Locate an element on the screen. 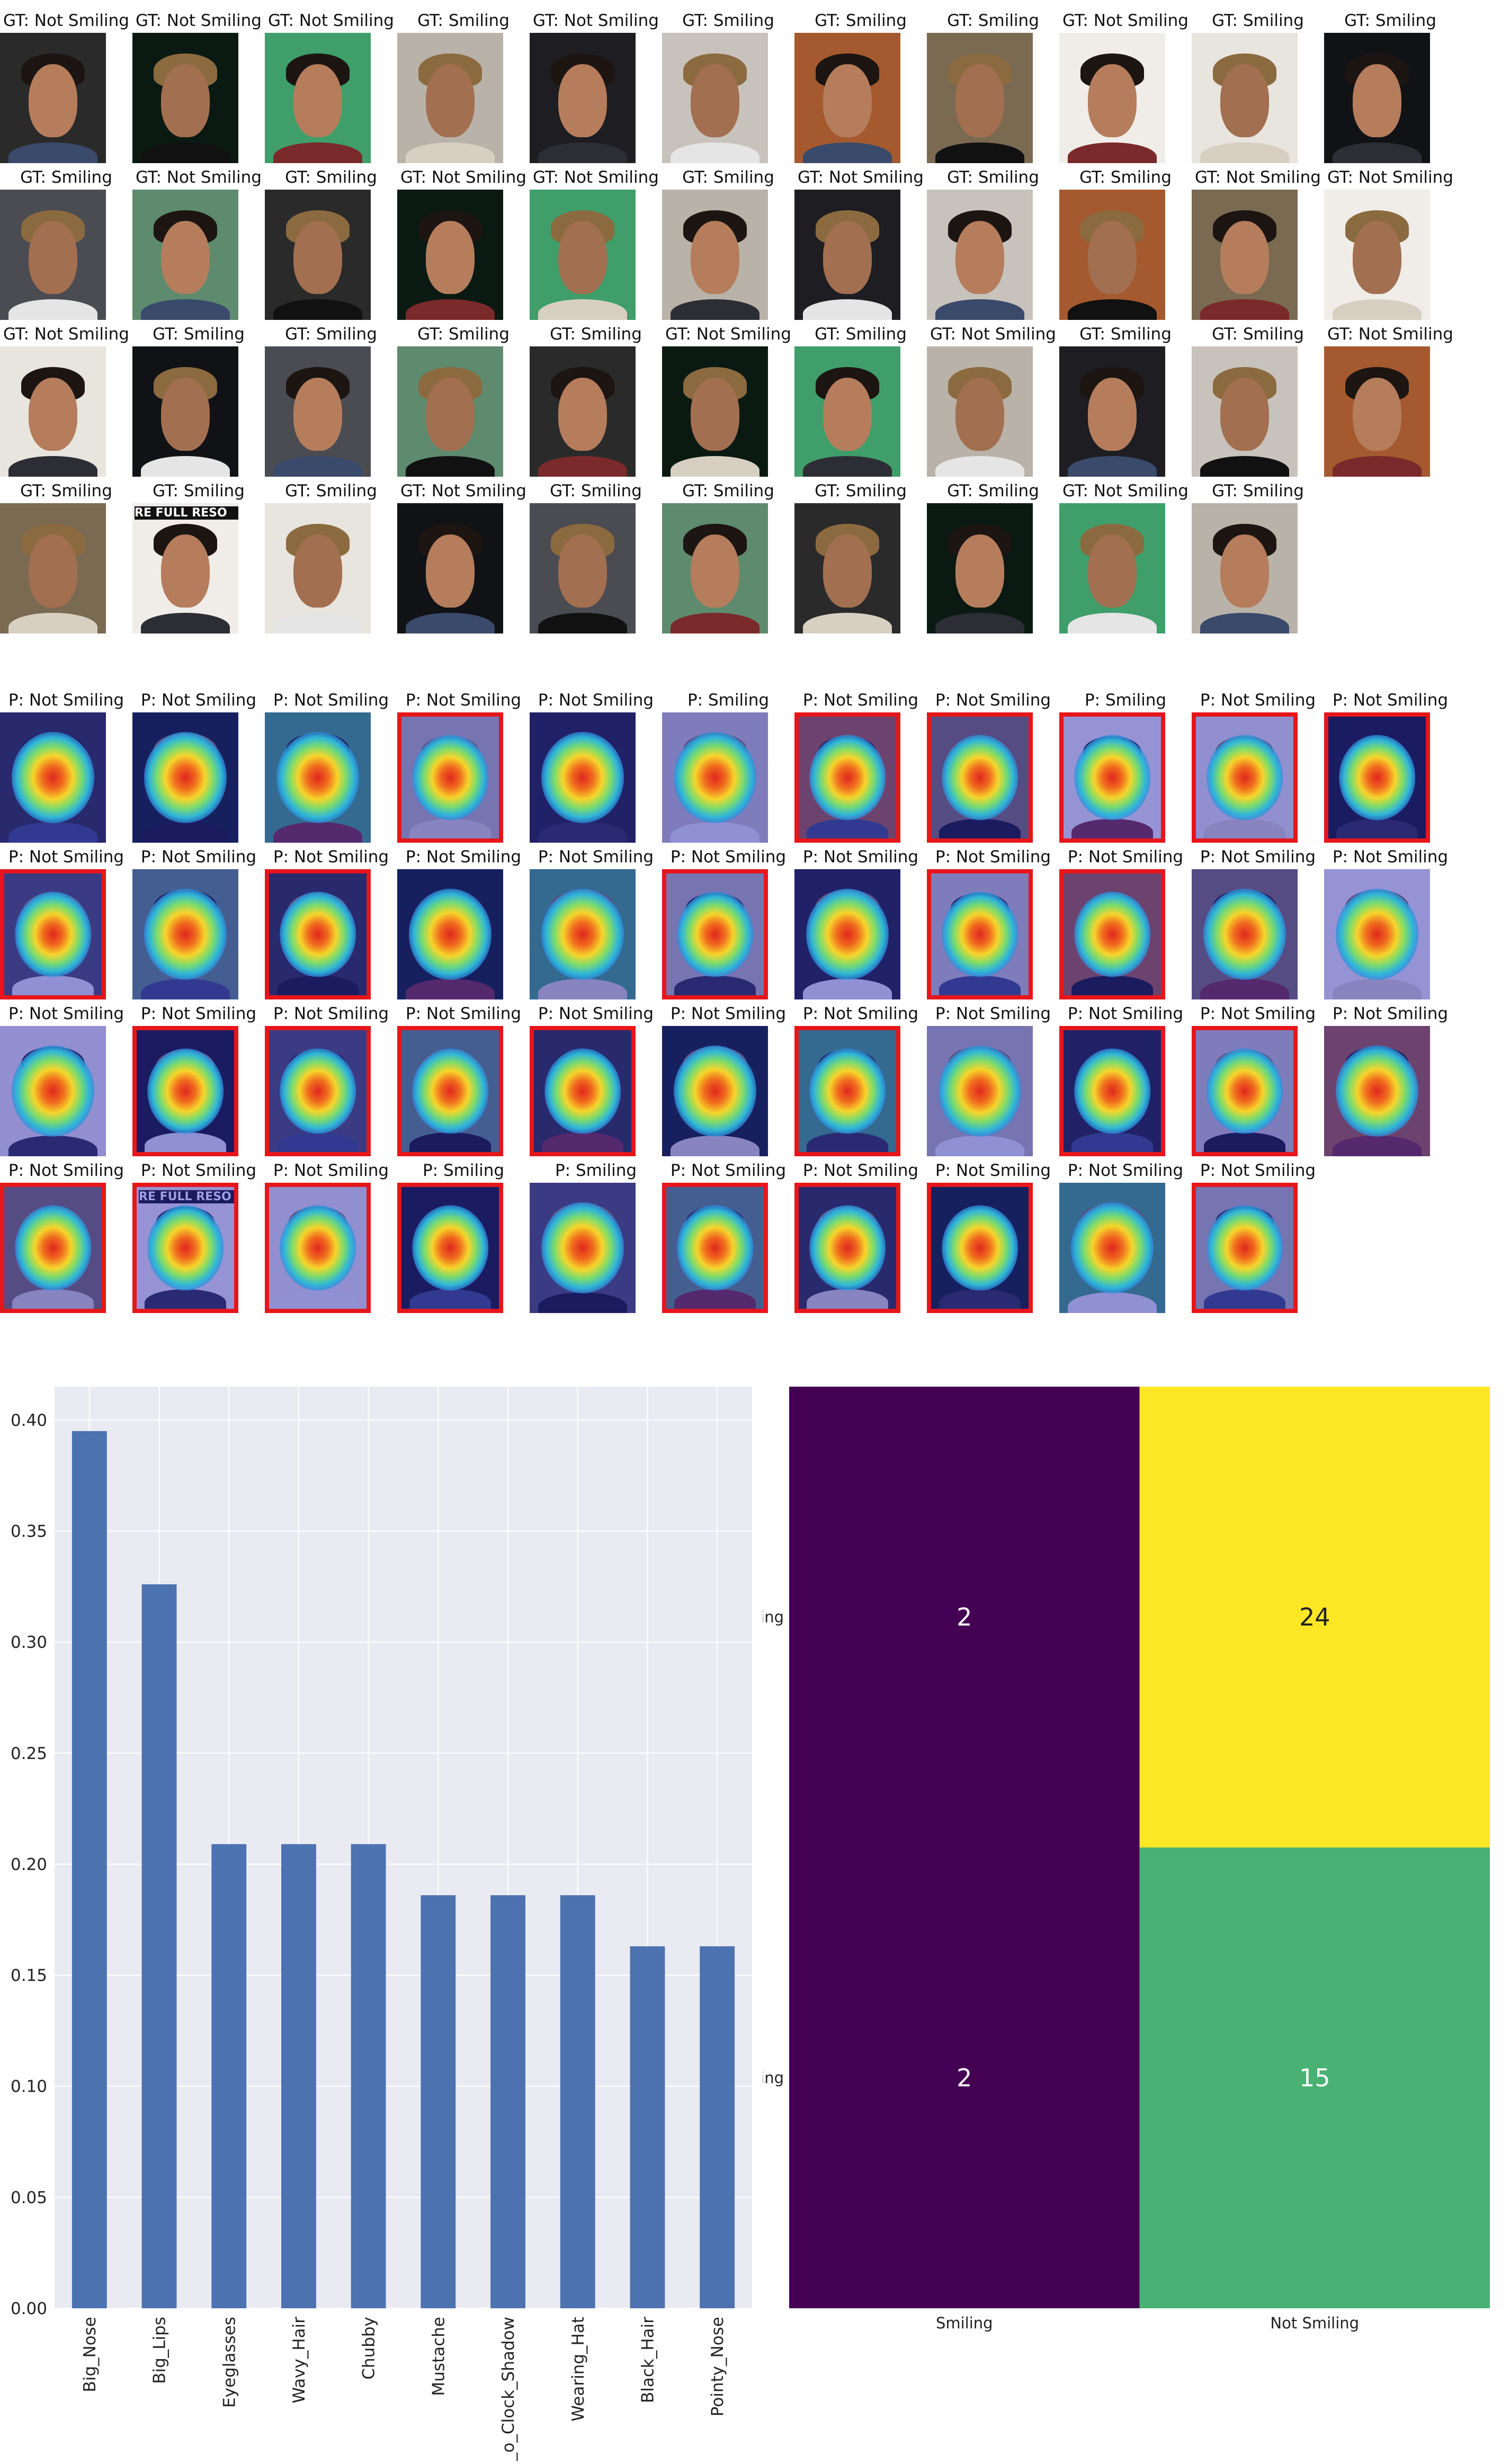 The width and height of the screenshot is (1510, 2464). bar-chubby is located at coordinates (368, 2076).